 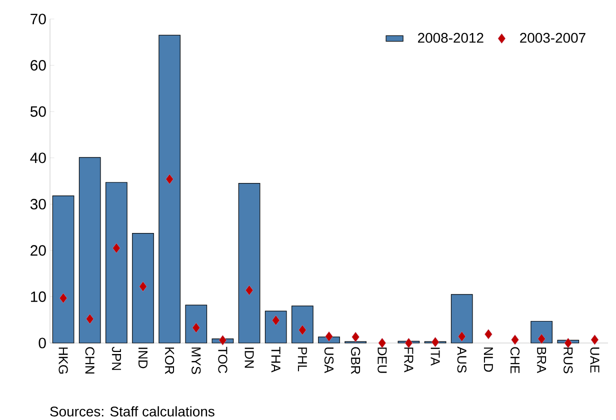 I want to click on y-tick-label: 50, so click(x=38, y=111).